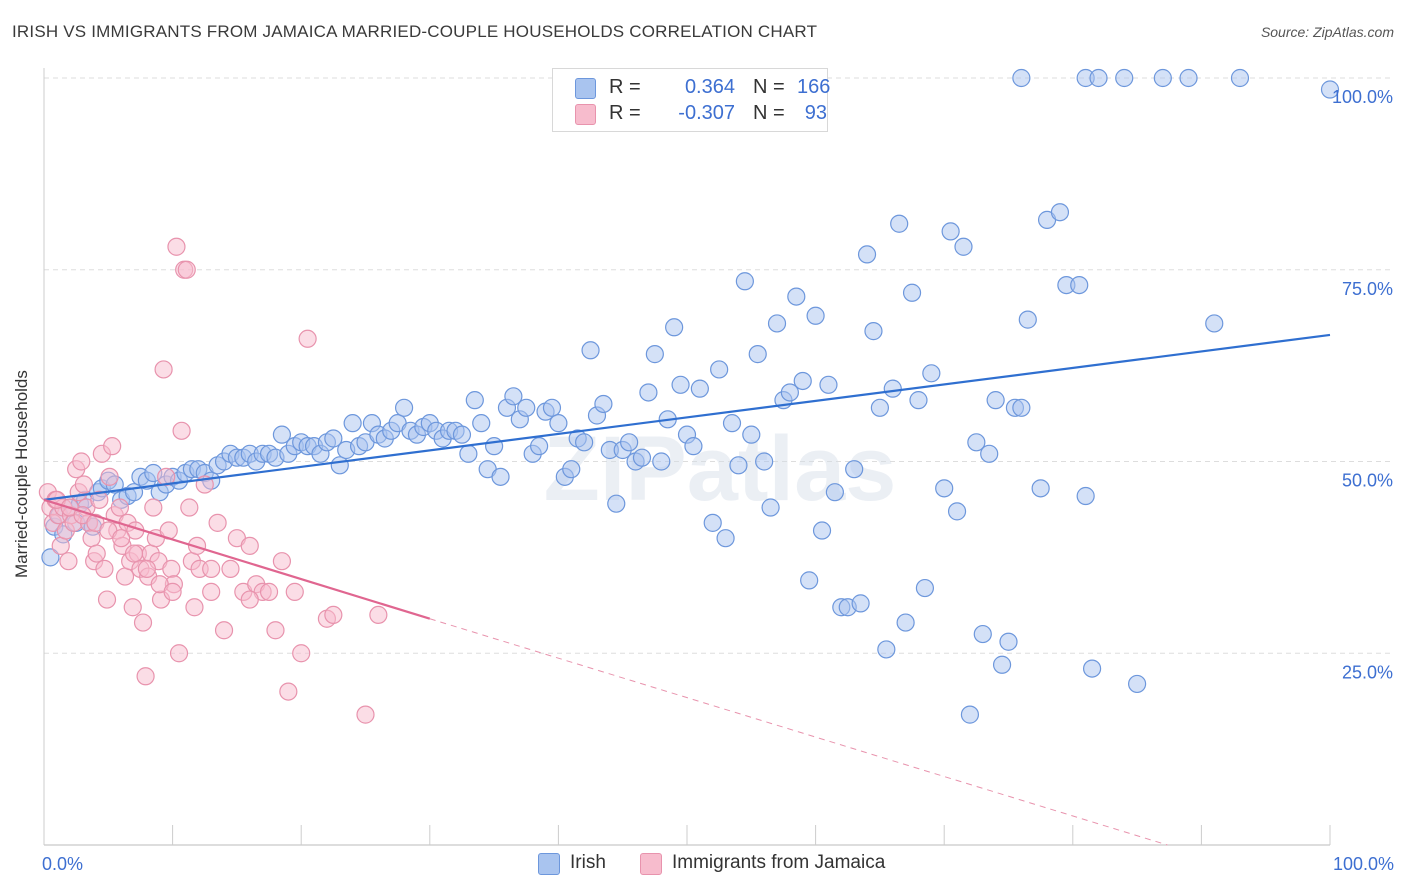 The height and width of the screenshot is (892, 1406). What do you see at coordinates (1367, 672) in the screenshot?
I see `y-tick-label: 25.0%` at bounding box center [1367, 672].